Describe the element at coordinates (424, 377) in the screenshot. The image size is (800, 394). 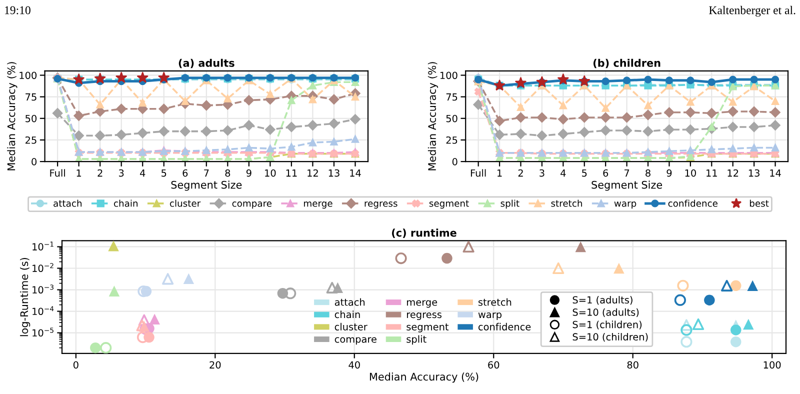
I see `x-axis-title: Median Accuracy (%)` at that location.